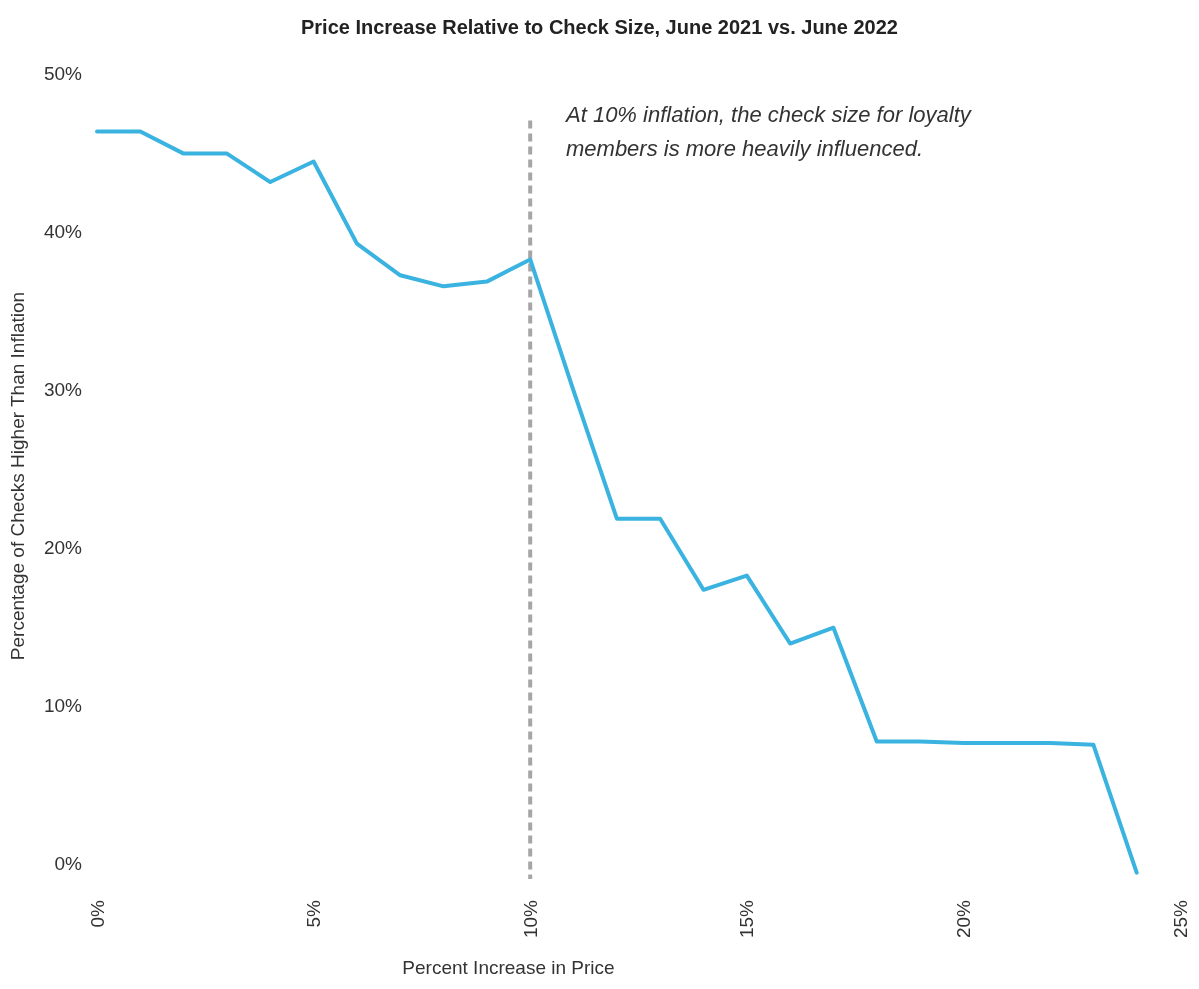  I want to click on x-tick-label: 5%, so click(314, 913).